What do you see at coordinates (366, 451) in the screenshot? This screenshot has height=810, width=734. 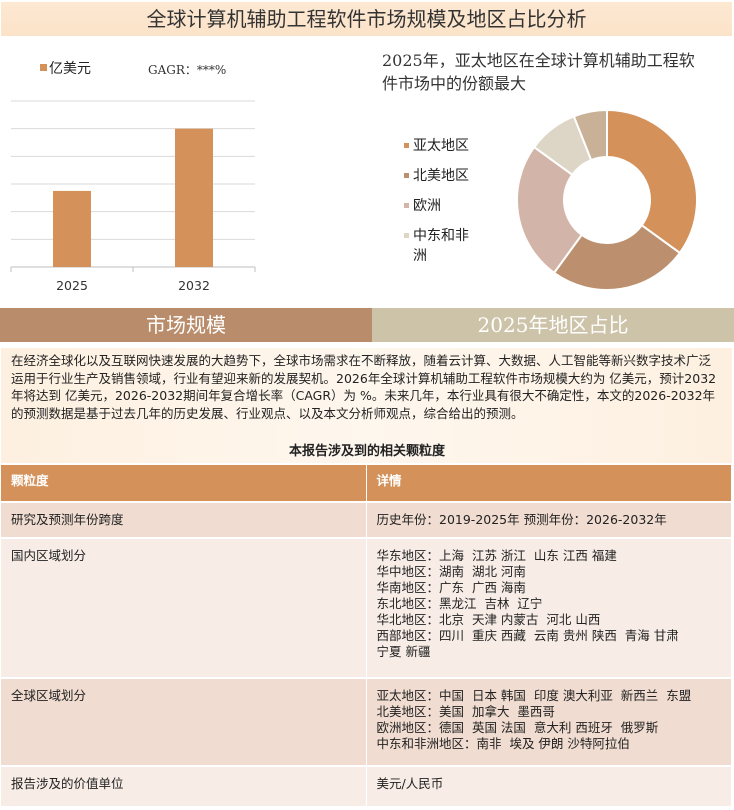 I see `table-title: 本报告涉及到的相关颗粒度` at bounding box center [366, 451].